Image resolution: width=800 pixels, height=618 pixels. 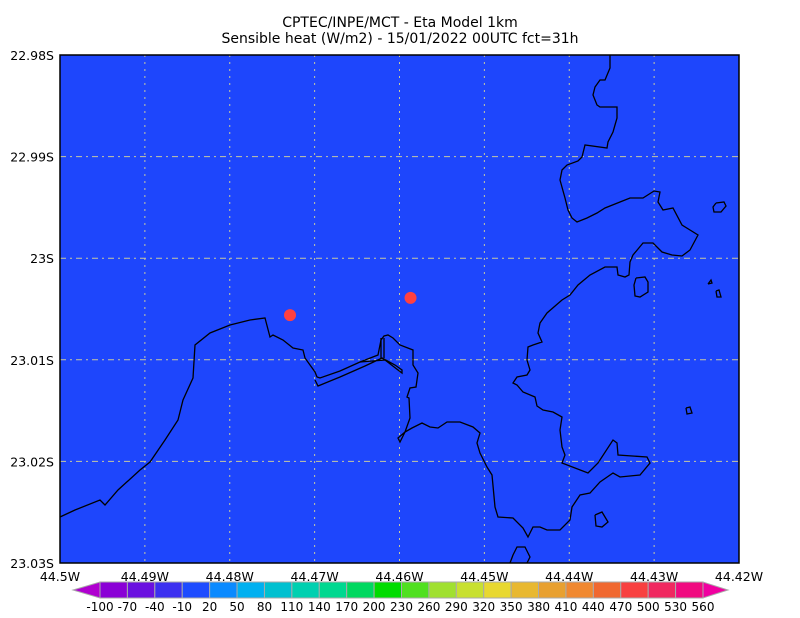 I want to click on x-tick-label: 44.49W, so click(x=145, y=576).